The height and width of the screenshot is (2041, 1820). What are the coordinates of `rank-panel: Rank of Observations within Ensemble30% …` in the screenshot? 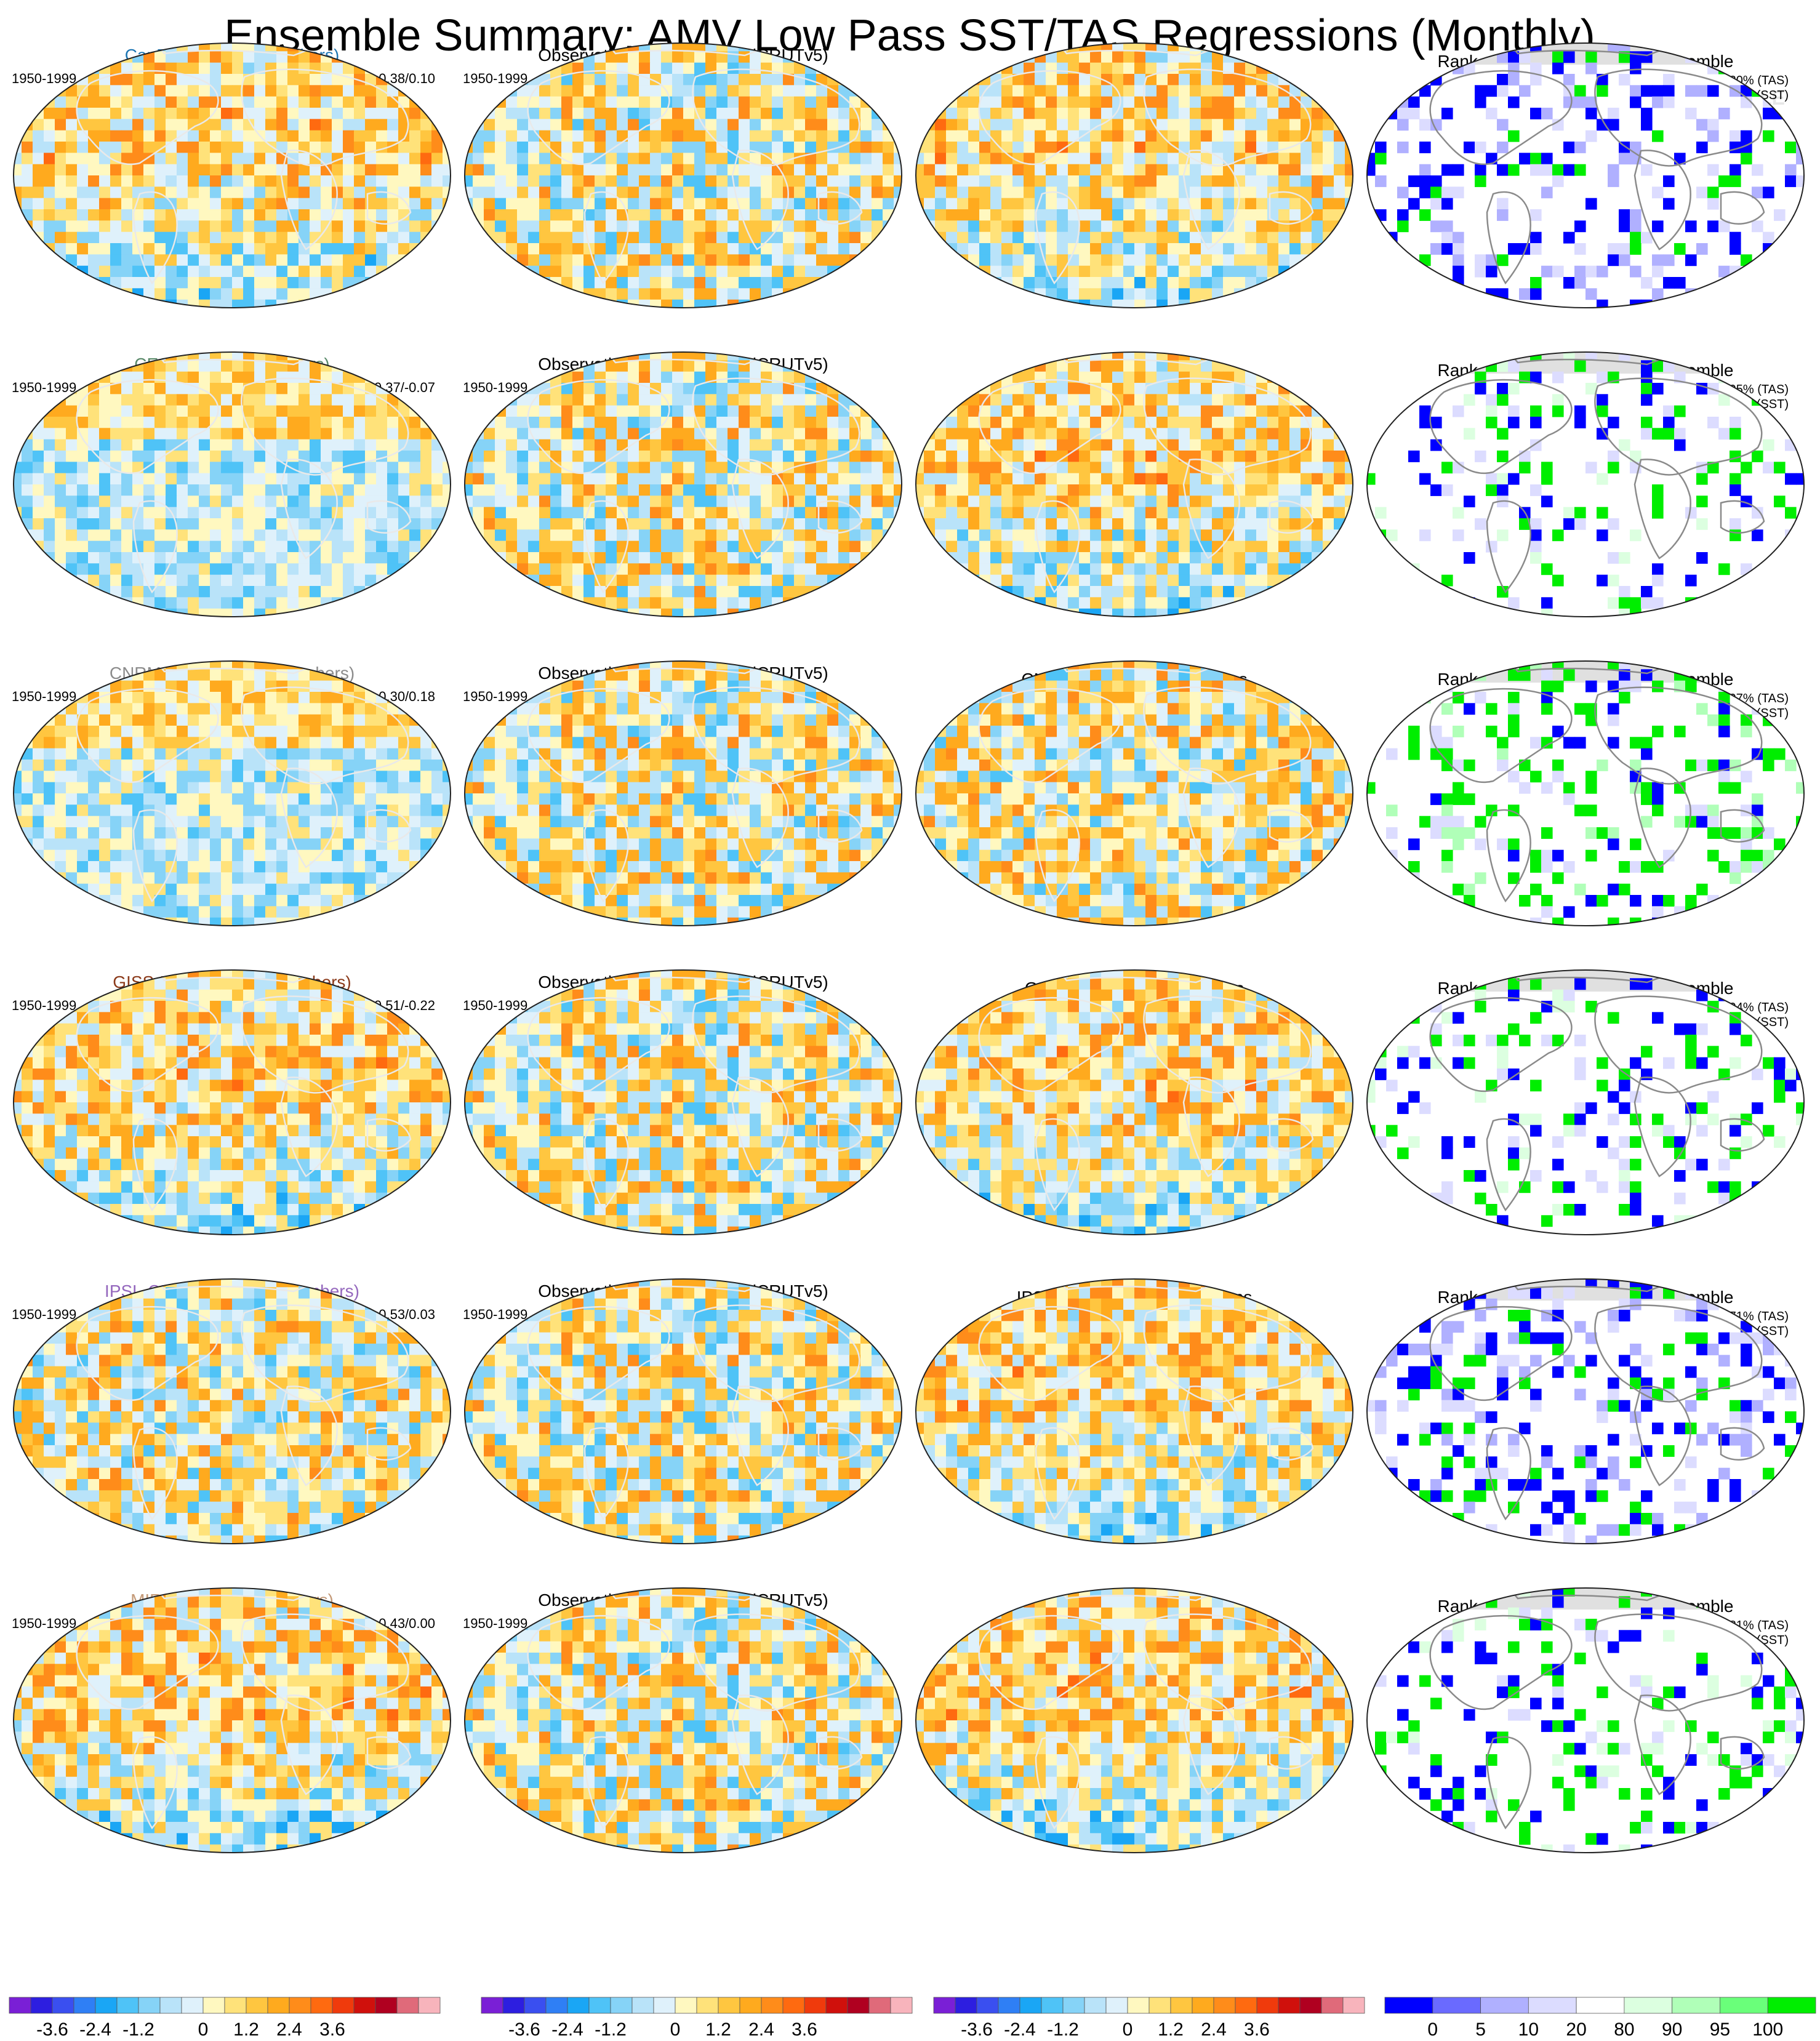 It's located at (1585, 175).